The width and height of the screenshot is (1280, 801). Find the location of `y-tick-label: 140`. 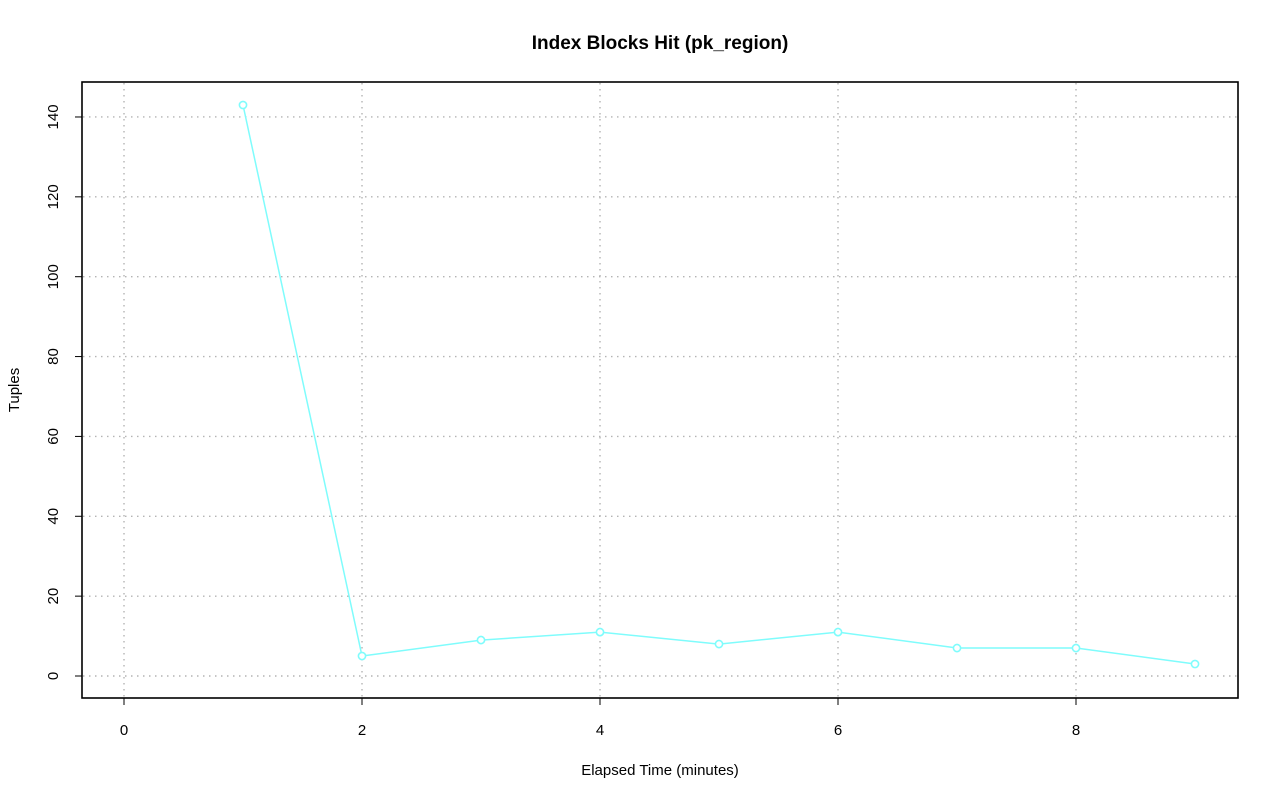

y-tick-label: 140 is located at coordinates (53, 116).